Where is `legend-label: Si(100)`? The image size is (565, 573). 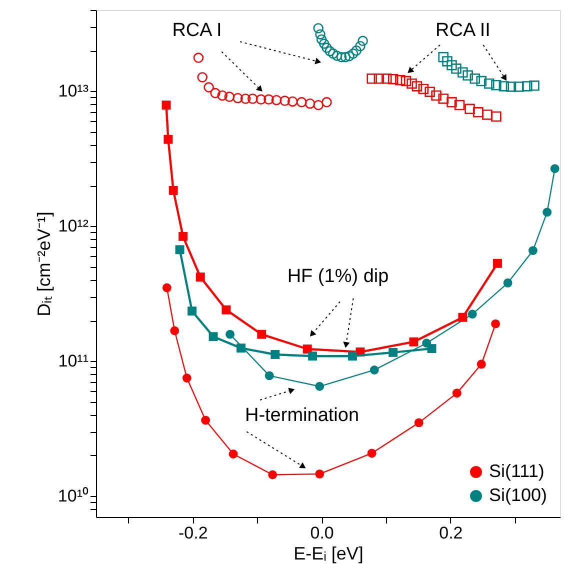
legend-label: Si(100) is located at coordinates (518, 495).